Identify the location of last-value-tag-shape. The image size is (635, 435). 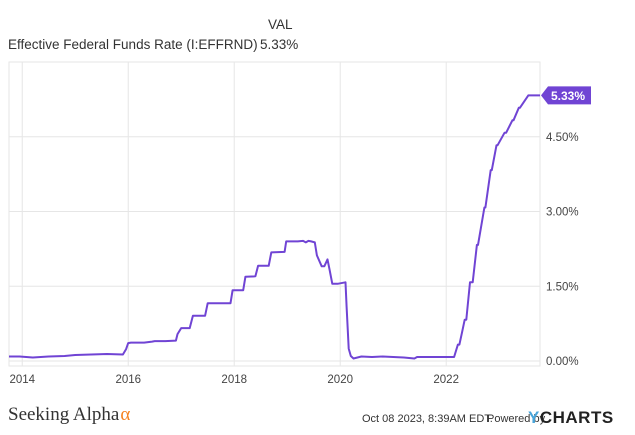
(566, 95).